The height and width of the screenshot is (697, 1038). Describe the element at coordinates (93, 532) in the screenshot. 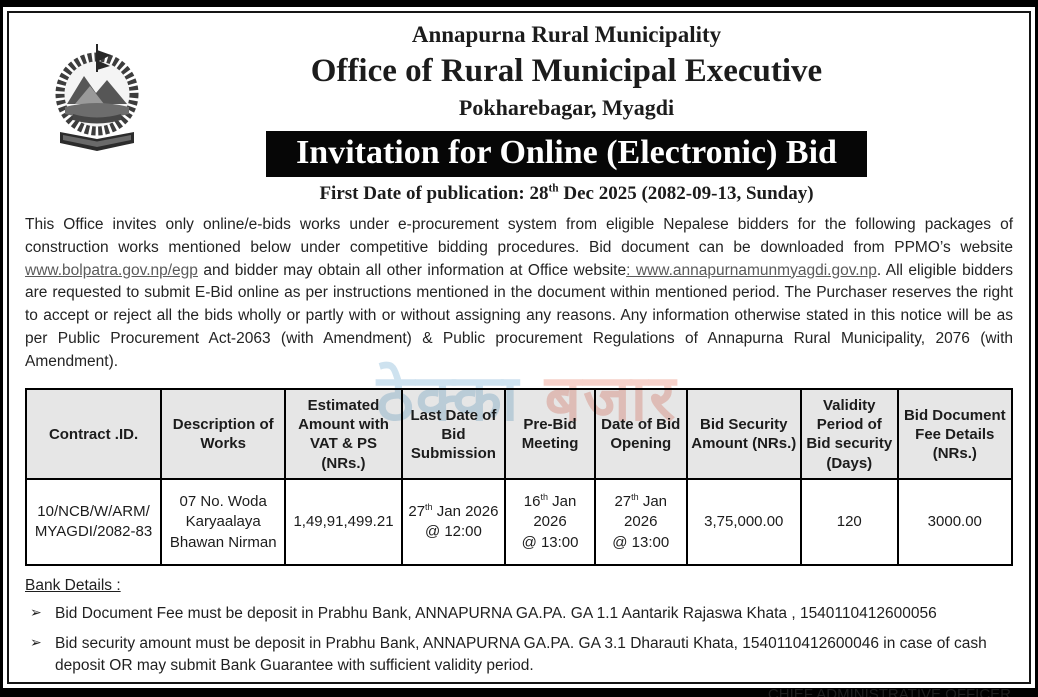

I see `contract-id-line2: MYAGDI/2082-83` at that location.